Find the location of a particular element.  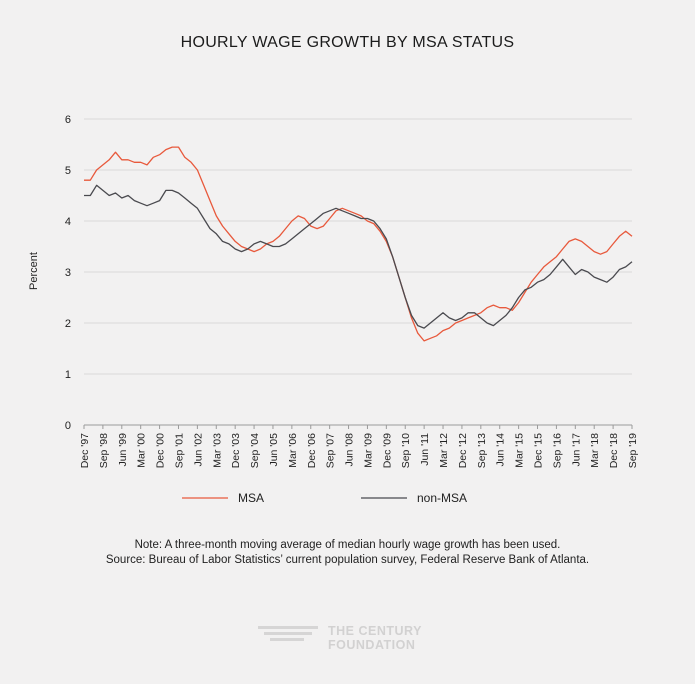

x-tick-label: Dec '12 is located at coordinates (463, 450).